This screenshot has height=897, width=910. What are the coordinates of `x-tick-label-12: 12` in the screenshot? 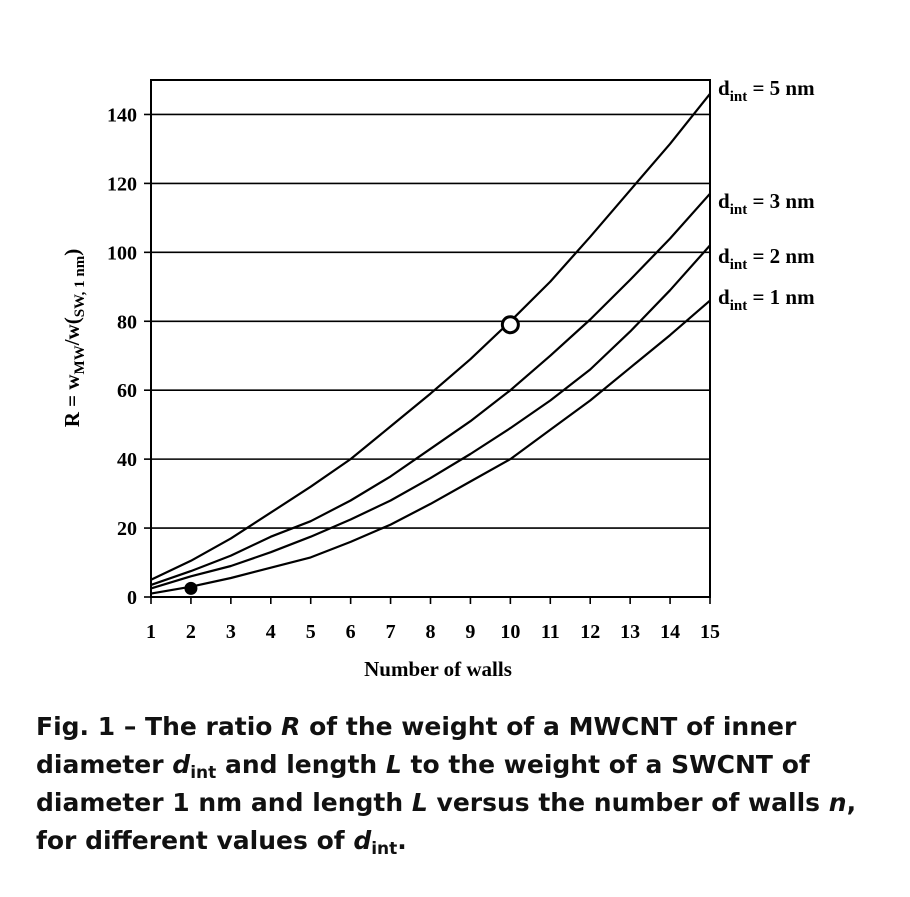 It's located at (590, 632).